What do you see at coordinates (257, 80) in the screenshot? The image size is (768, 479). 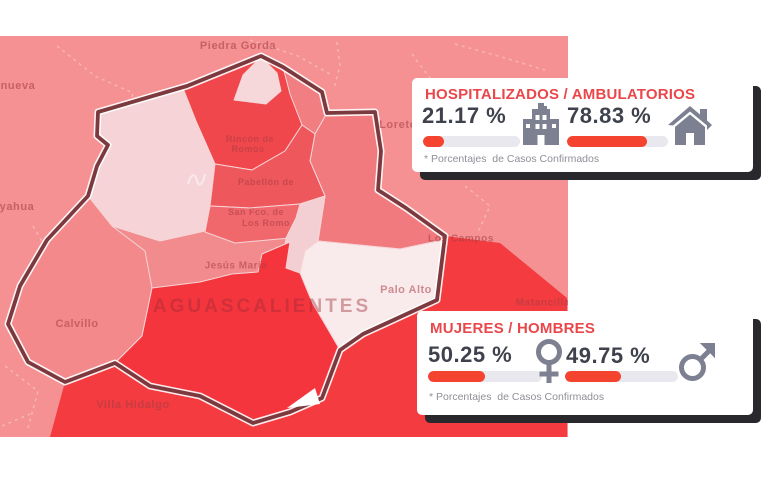 I see `municipality-cosio` at bounding box center [257, 80].